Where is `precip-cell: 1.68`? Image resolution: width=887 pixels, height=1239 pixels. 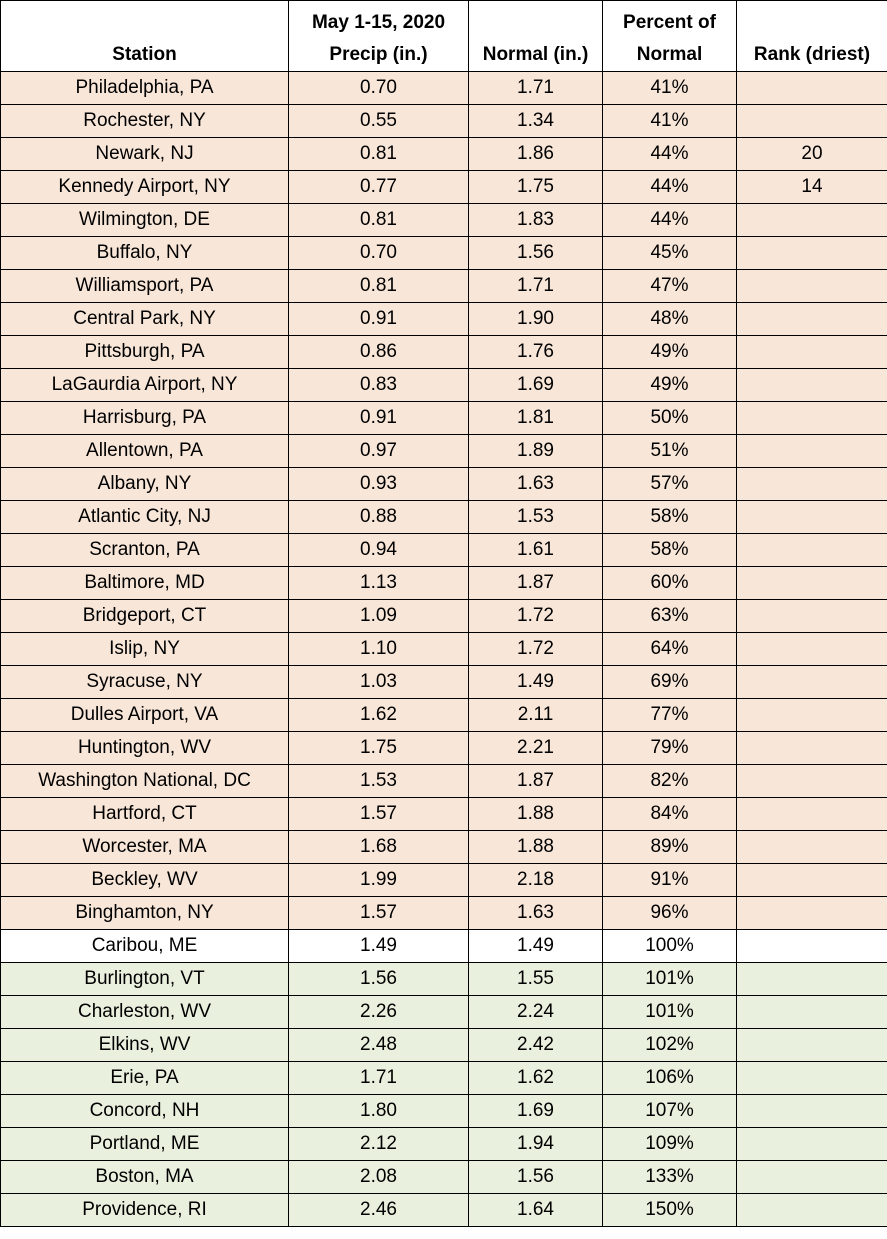
precip-cell: 1.68 is located at coordinates (378, 847).